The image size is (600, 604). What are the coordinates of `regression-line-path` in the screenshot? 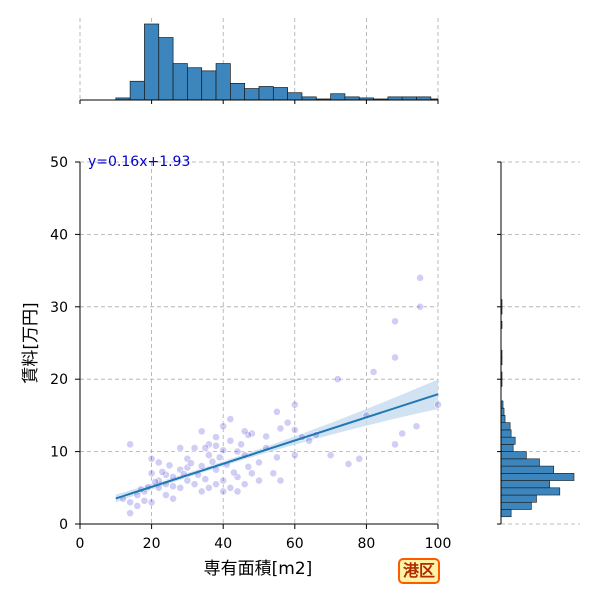 It's located at (277, 446).